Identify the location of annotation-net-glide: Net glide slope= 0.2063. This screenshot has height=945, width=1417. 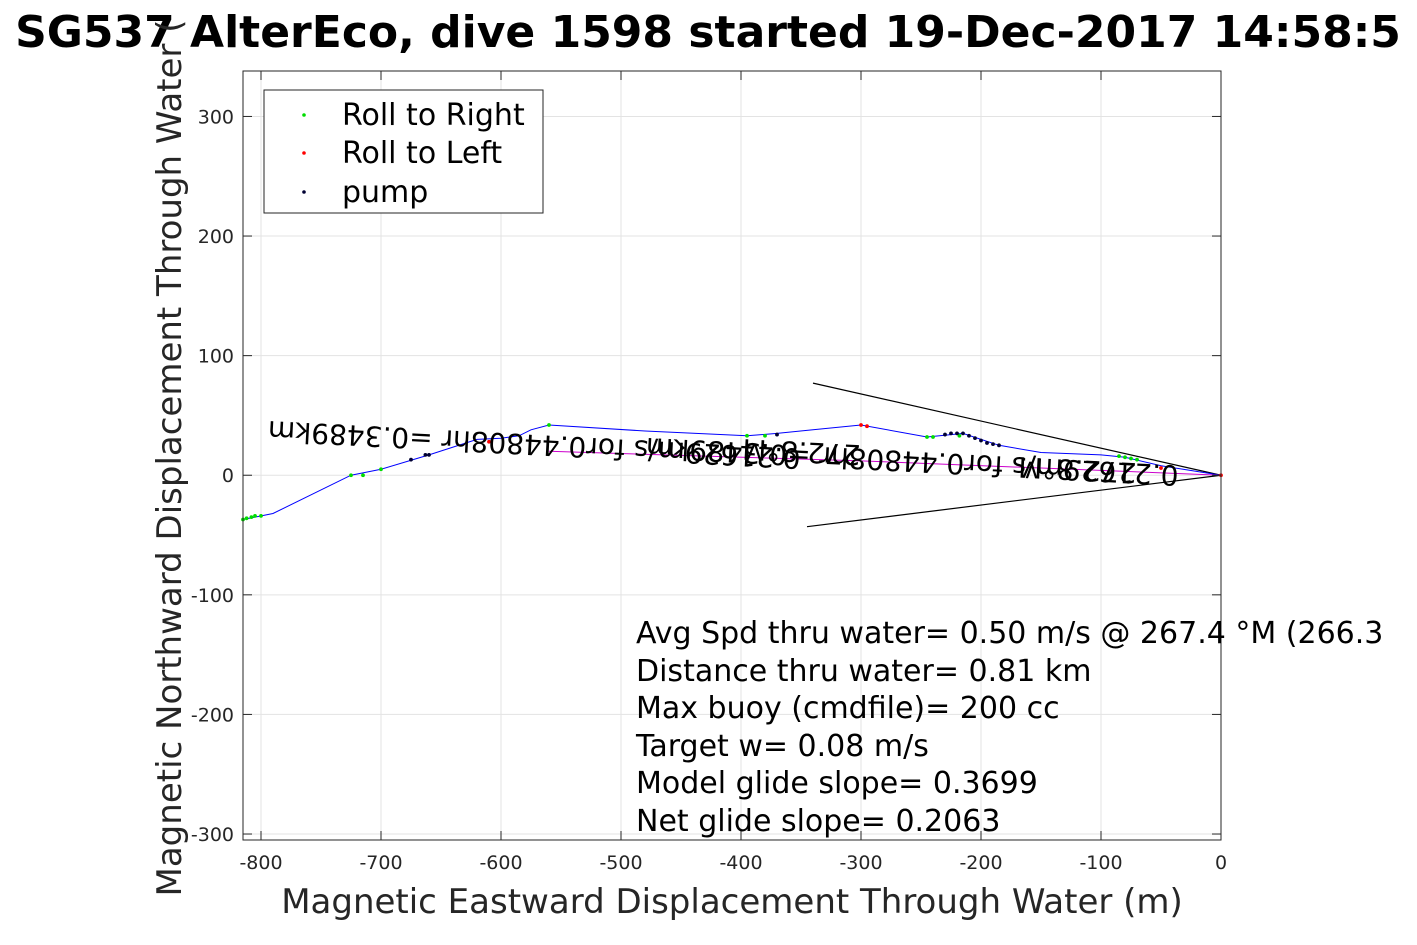
(818, 821).